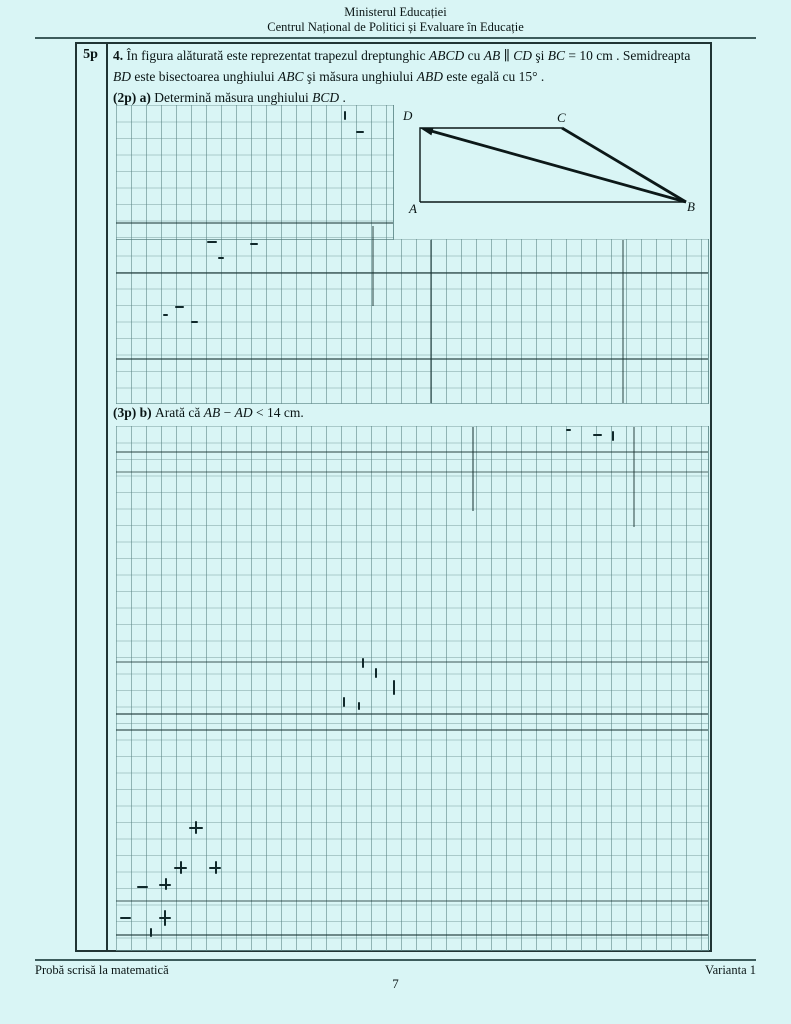 This screenshot has height=1024, width=791. Describe the element at coordinates (490, 164) in the screenshot. I see `segment-AD-DC` at that location.